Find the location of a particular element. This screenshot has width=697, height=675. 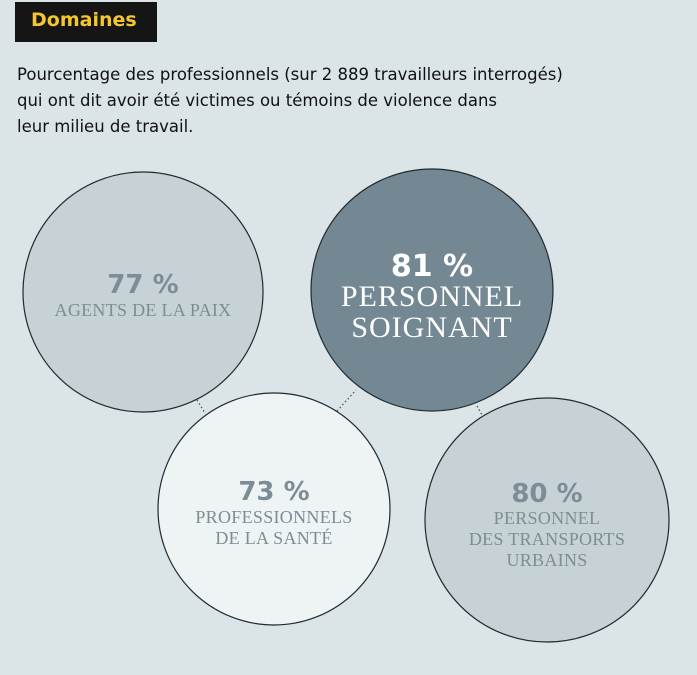

bubble-label-transports: PERSONNEL is located at coordinates (547, 518).